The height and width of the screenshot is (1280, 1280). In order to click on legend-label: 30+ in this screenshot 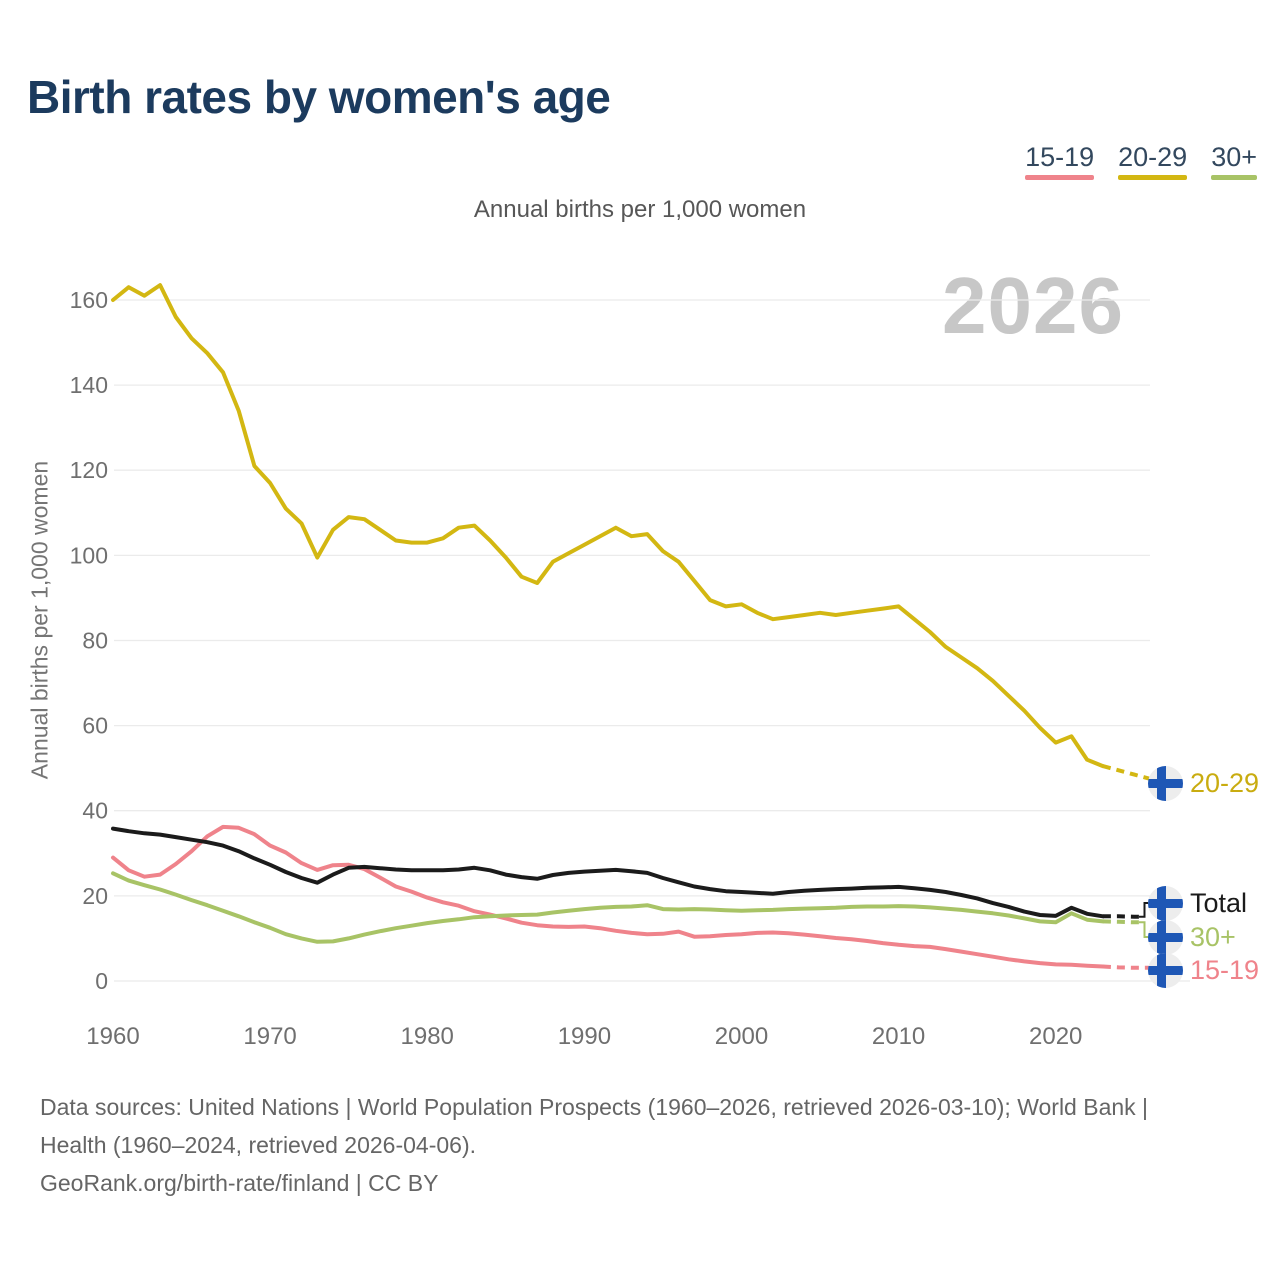, I will do `click(1234, 157)`.